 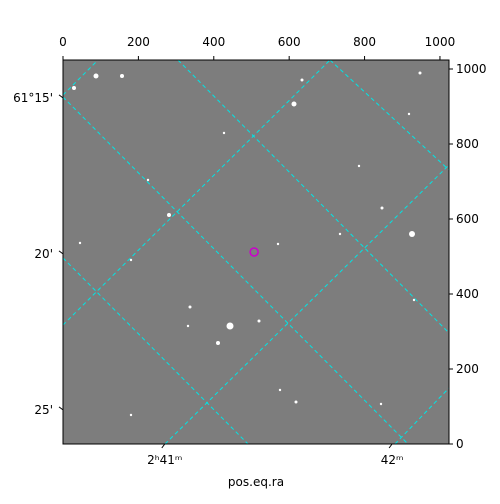 What do you see at coordinates (43, 410) in the screenshot?
I see `world-y-tick-label: 25'` at bounding box center [43, 410].